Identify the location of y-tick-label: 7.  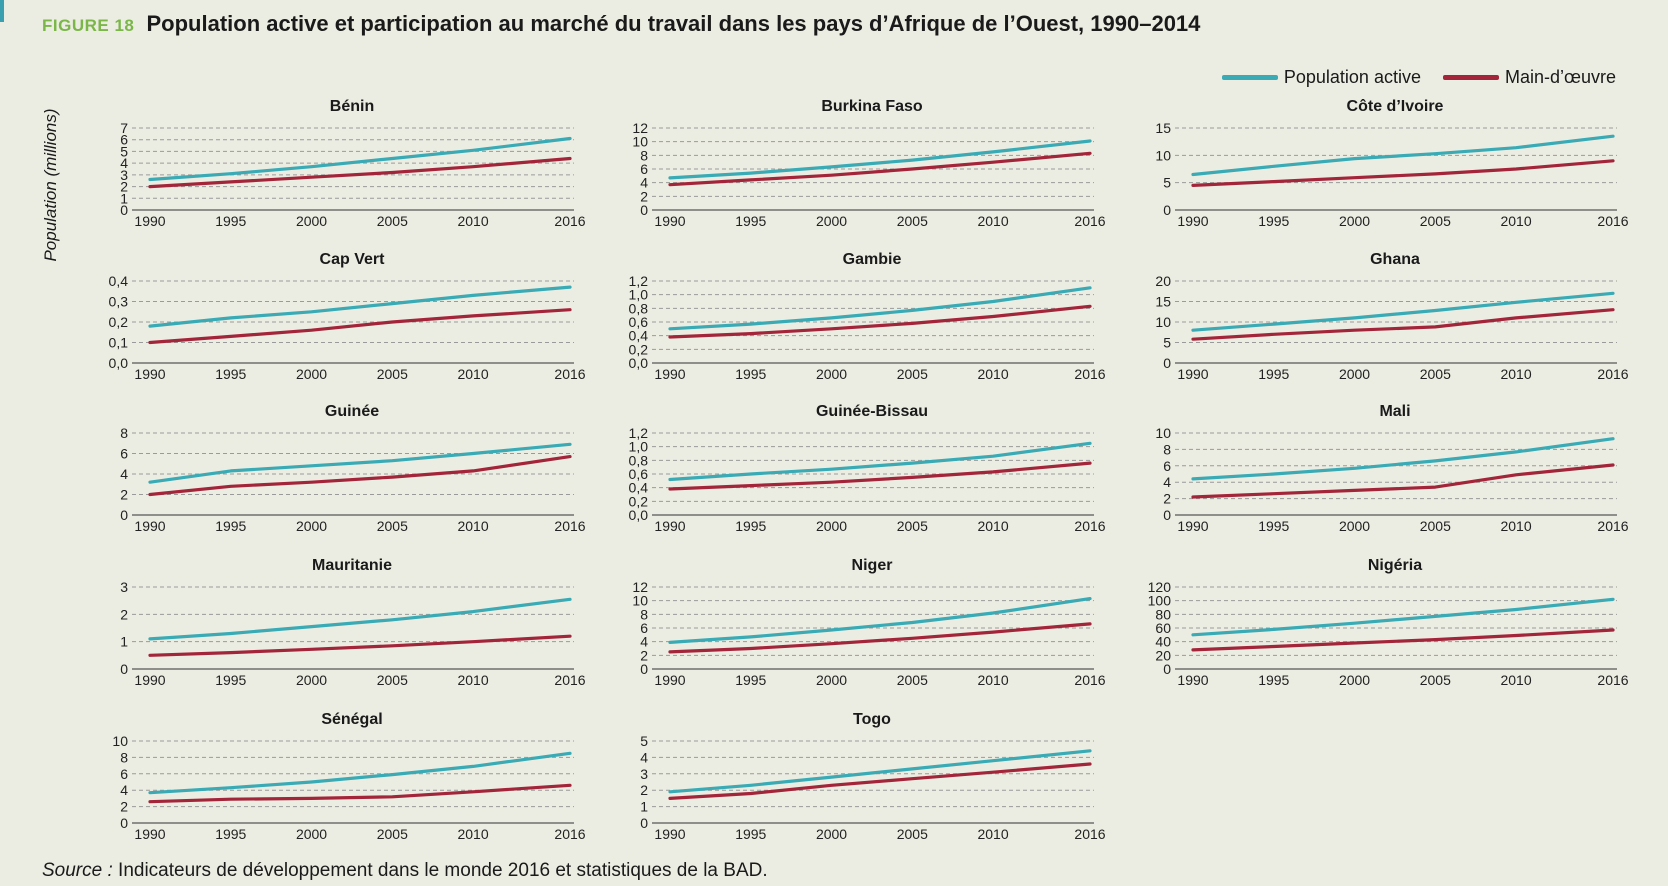
(124, 128).